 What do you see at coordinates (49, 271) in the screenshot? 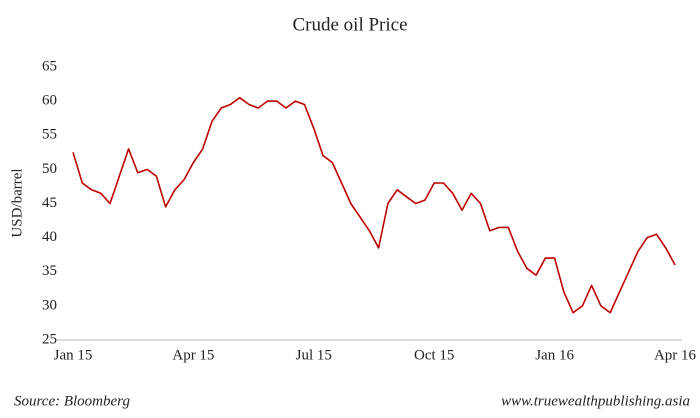
I see `y-tick-label: 35` at bounding box center [49, 271].